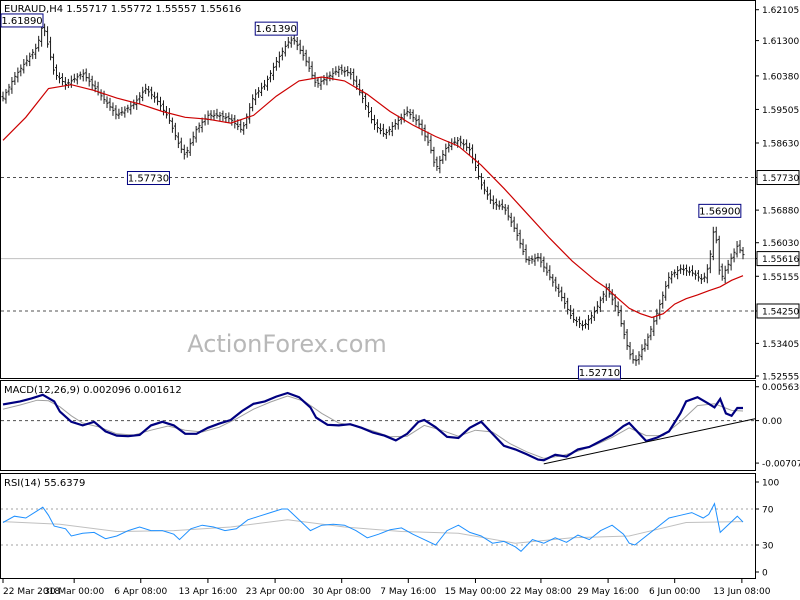 The width and height of the screenshot is (800, 600). What do you see at coordinates (780, 244) in the screenshot?
I see `price-axis-label: 1.56030` at bounding box center [780, 244].